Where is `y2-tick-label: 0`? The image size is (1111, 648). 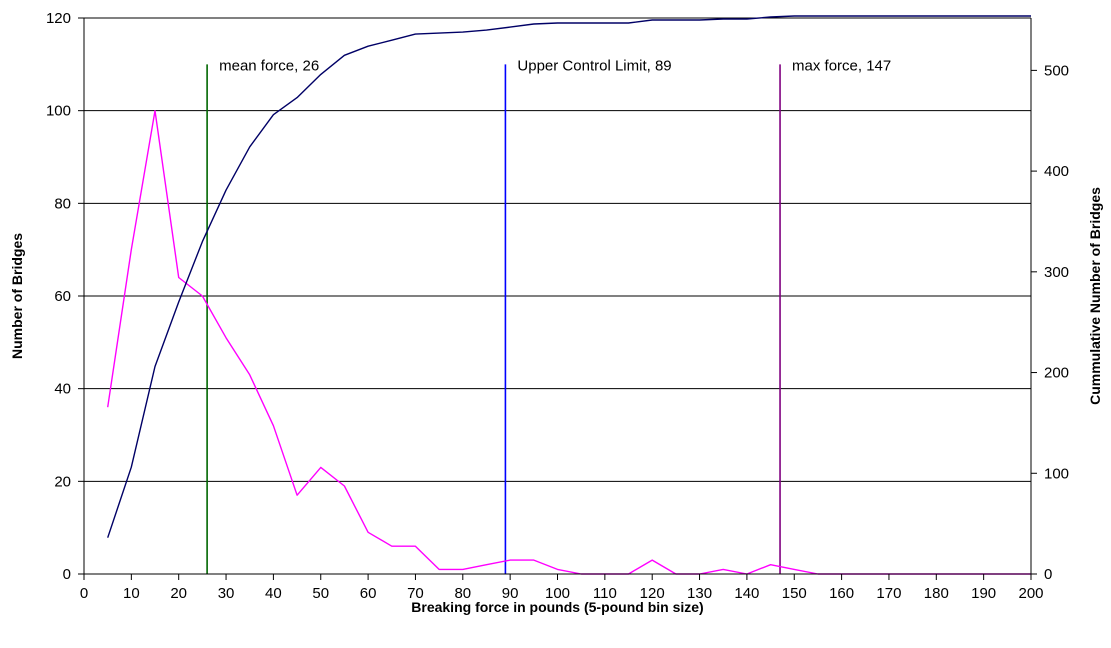 y2-tick-label: 0 is located at coordinates (1048, 574).